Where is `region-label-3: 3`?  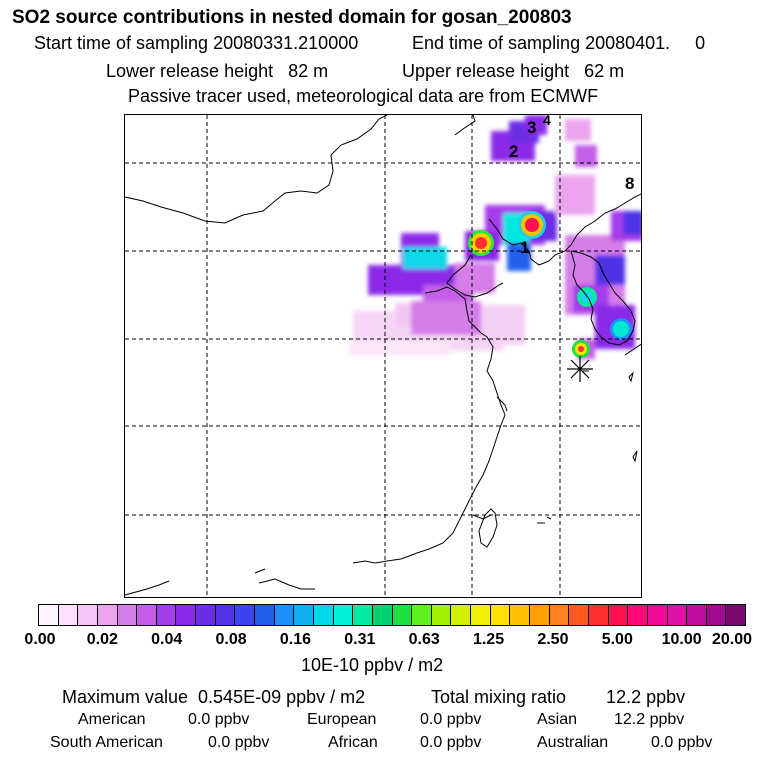 region-label-3: 3 is located at coordinates (531, 127).